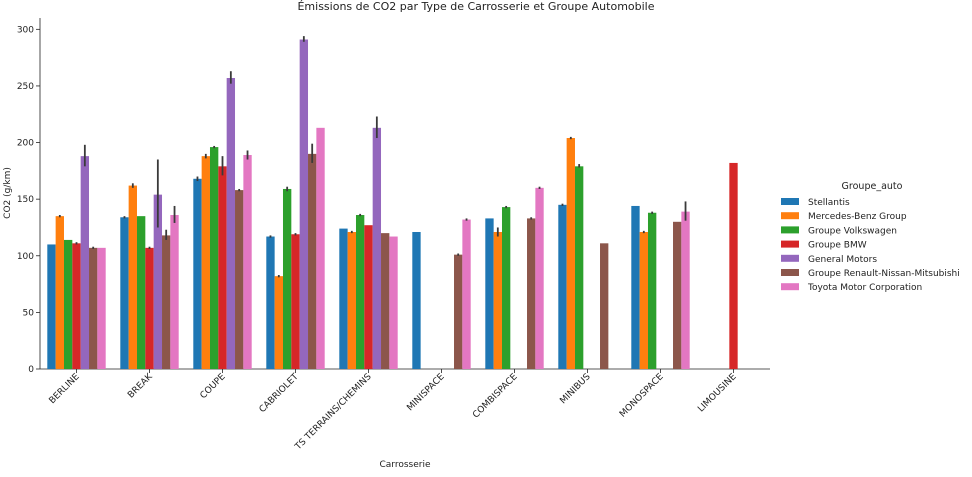  What do you see at coordinates (872, 186) in the screenshot?
I see `legend-title: Groupe_auto` at bounding box center [872, 186].